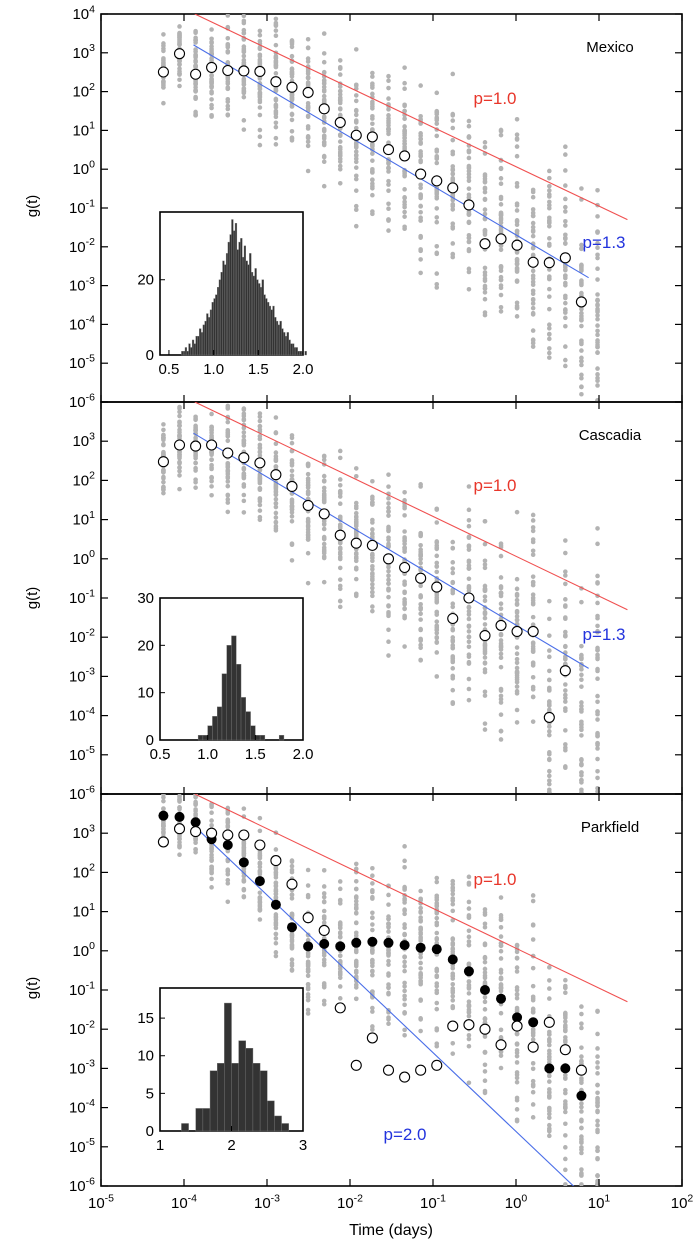 This screenshot has width=695, height=1245. What do you see at coordinates (610, 47) in the screenshot?
I see `region-label: Mexico` at bounding box center [610, 47].